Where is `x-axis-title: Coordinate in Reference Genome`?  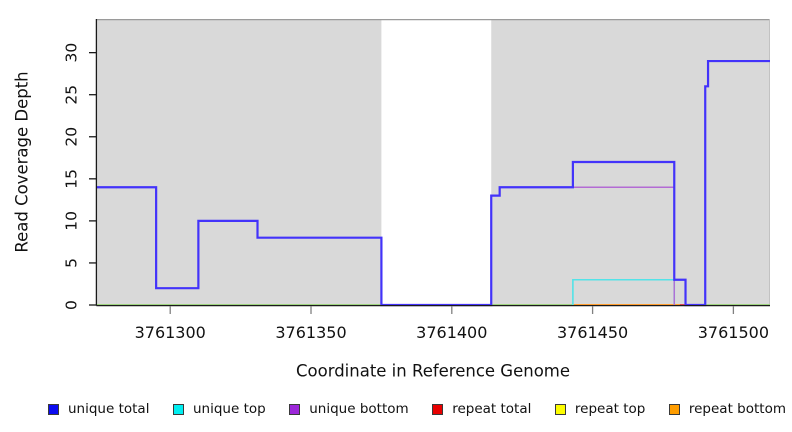 x-axis-title: Coordinate in Reference Genome is located at coordinates (433, 371).